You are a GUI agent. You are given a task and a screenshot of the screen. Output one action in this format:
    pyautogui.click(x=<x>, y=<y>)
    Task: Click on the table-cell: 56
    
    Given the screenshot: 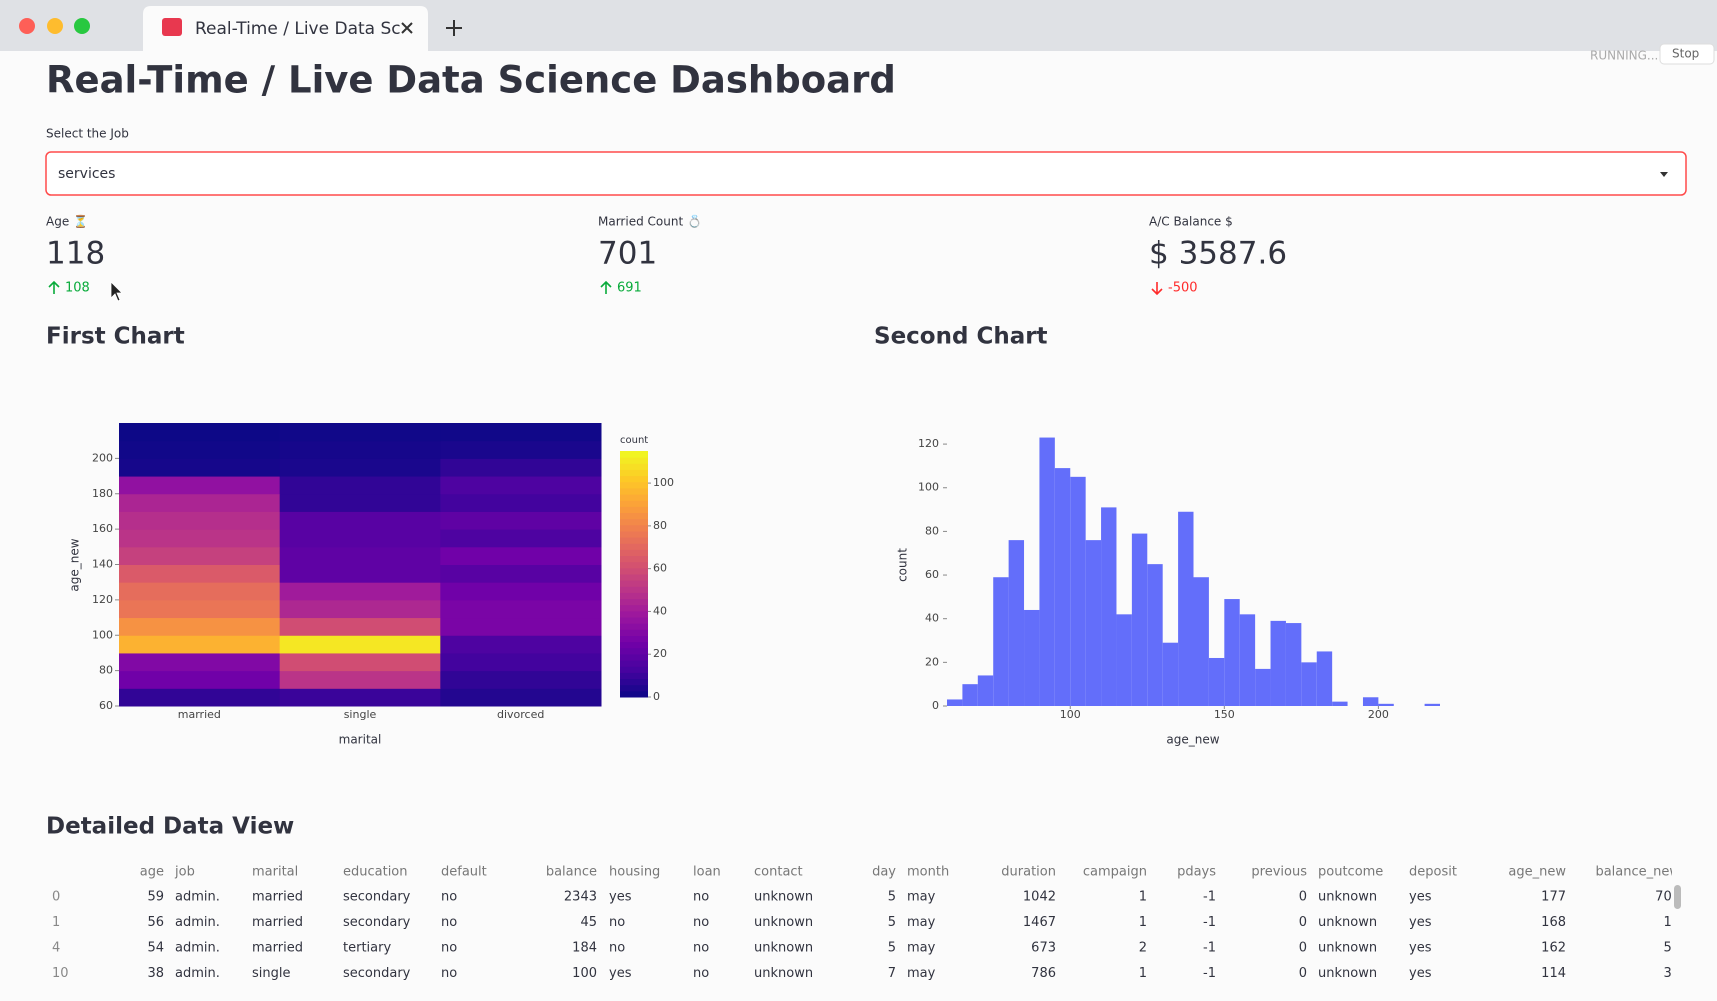 What is the action you would take?
    pyautogui.click(x=155, y=922)
    